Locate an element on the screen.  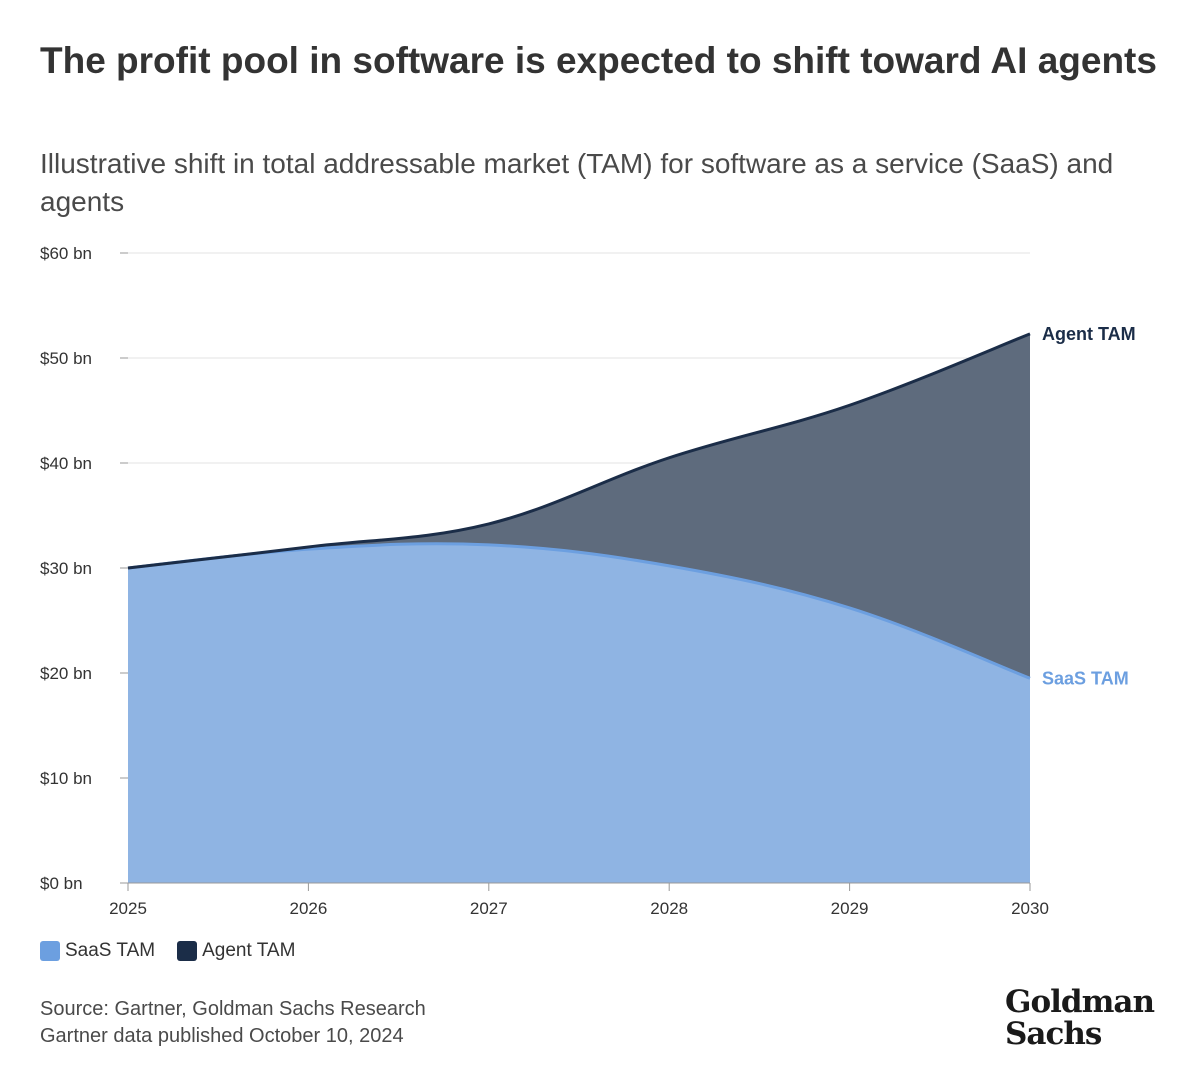
x-tick-label: 2026 is located at coordinates (308, 908).